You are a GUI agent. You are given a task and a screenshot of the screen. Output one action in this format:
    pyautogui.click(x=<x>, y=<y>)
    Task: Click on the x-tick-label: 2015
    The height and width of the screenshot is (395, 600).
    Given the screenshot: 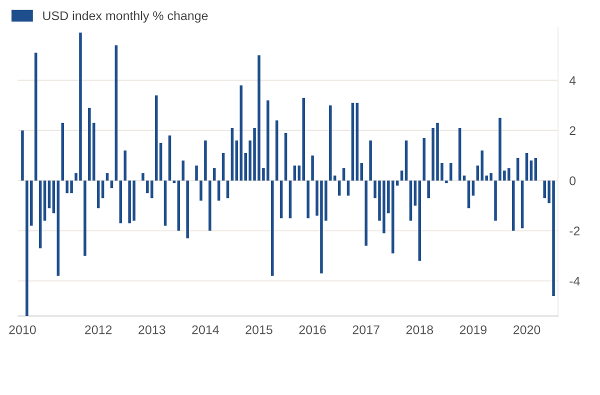 What is the action you would take?
    pyautogui.click(x=259, y=329)
    